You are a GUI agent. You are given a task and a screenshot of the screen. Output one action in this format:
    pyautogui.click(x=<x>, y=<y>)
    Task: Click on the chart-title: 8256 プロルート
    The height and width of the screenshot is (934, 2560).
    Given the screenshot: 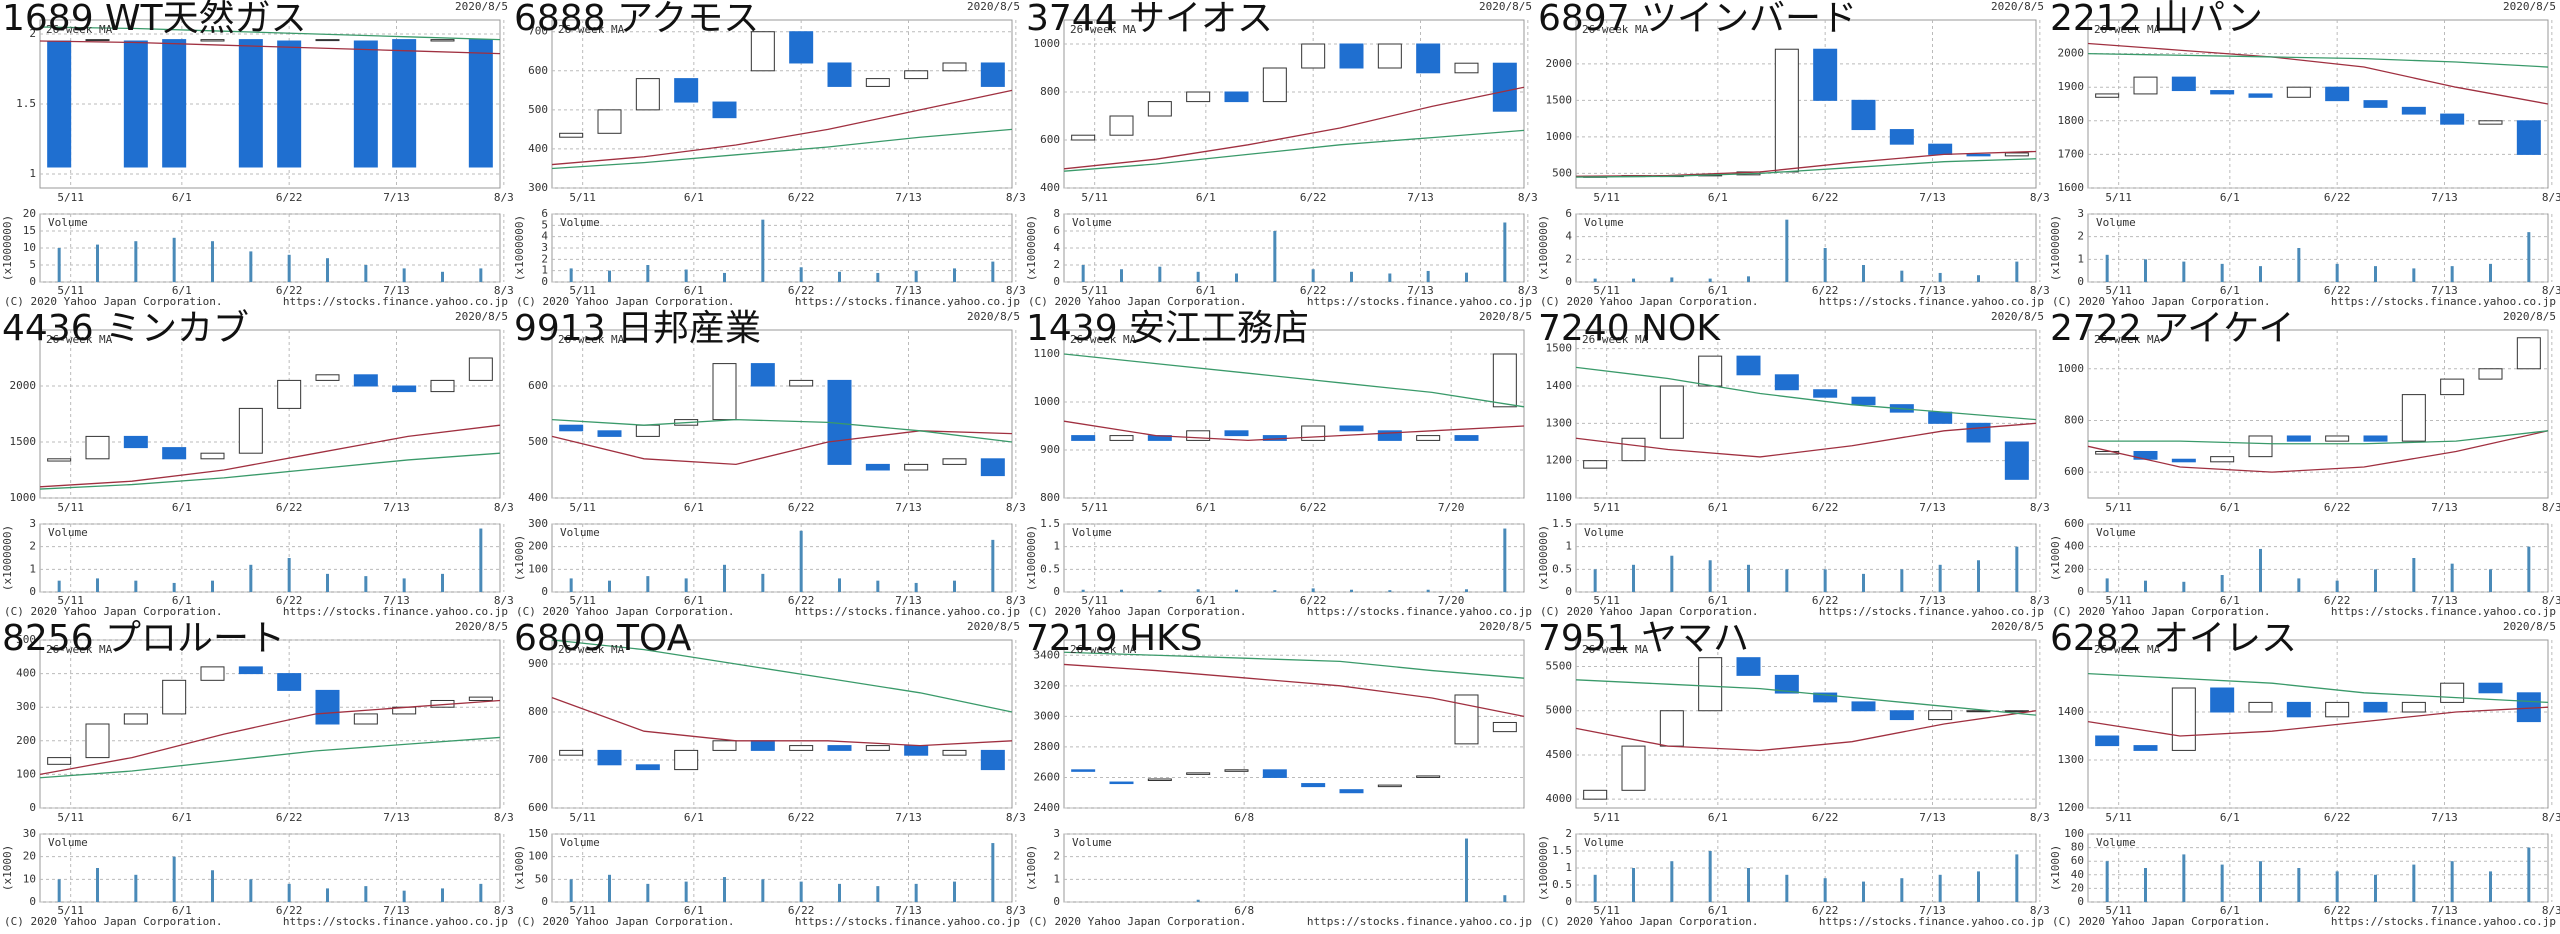 What is the action you would take?
    pyautogui.click(x=143, y=638)
    